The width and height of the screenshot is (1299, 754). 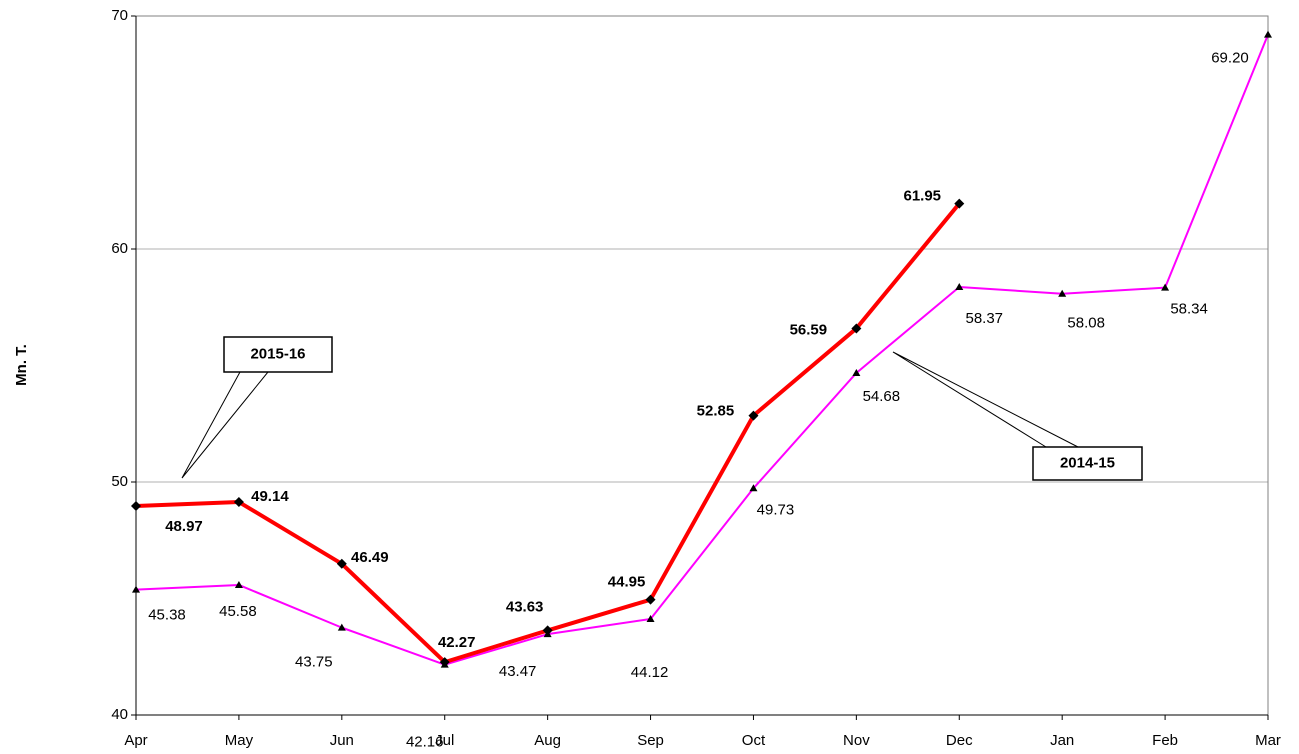 I want to click on x-tick-label: Jan, so click(x=1062, y=740).